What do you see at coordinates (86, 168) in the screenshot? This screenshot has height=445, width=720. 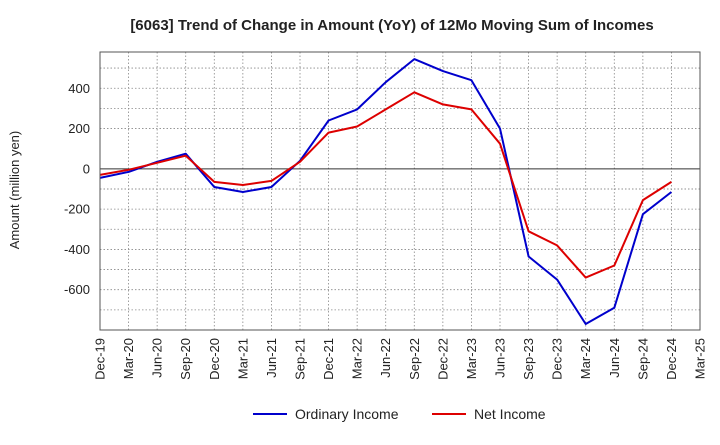 I see `y-tick-label: 0` at bounding box center [86, 168].